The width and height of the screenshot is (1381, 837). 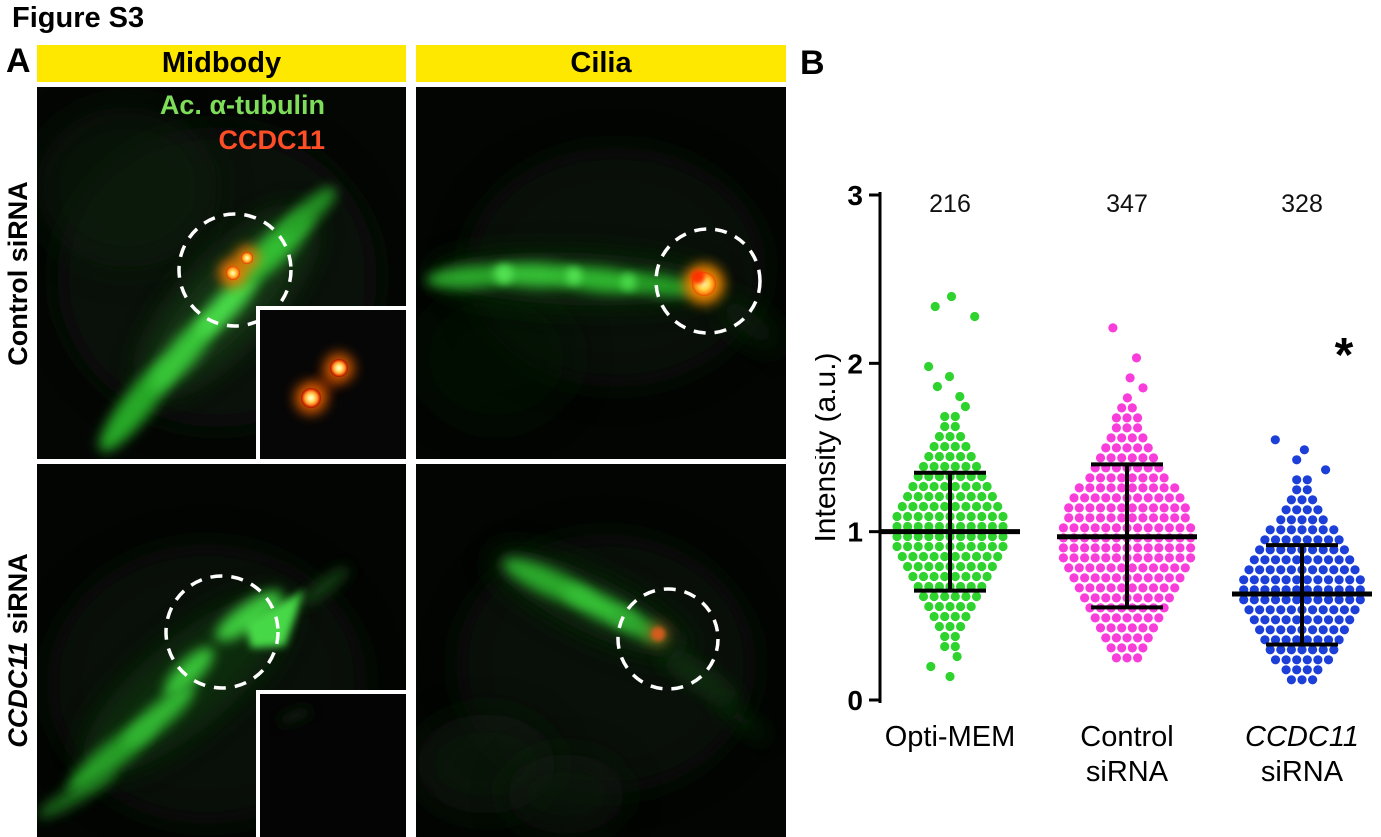 What do you see at coordinates (18, 650) in the screenshot?
I see `row-label-ccdc11-sirna: CCDC11 siRNA` at bounding box center [18, 650].